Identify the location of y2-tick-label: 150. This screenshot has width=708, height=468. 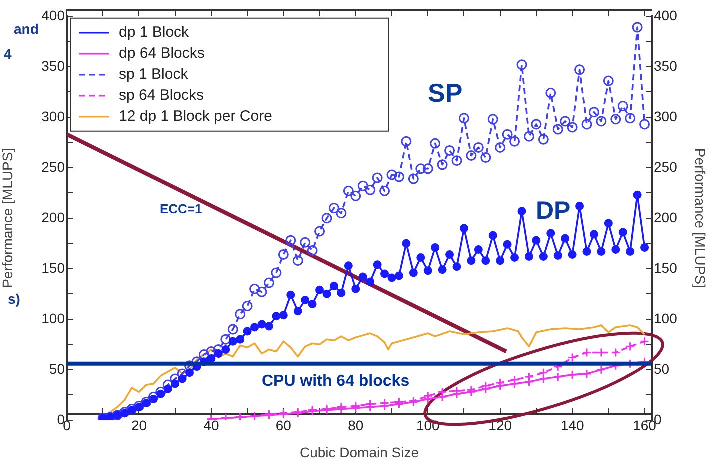
(666, 268).